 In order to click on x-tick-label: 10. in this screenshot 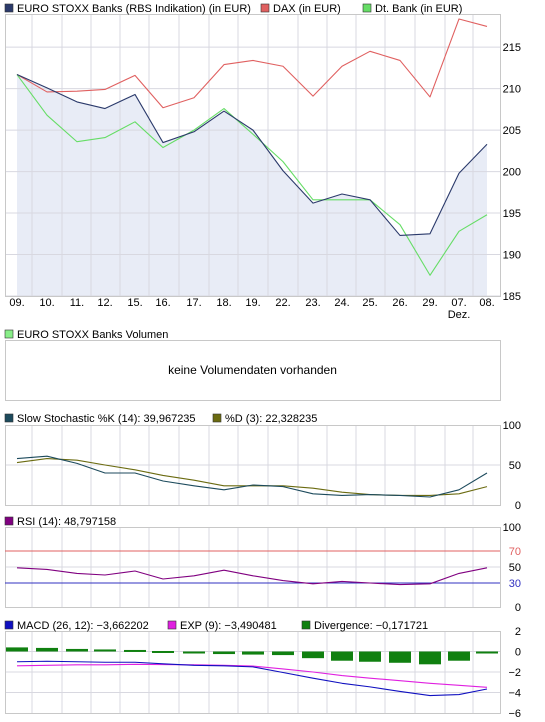, I will do `click(46, 303)`.